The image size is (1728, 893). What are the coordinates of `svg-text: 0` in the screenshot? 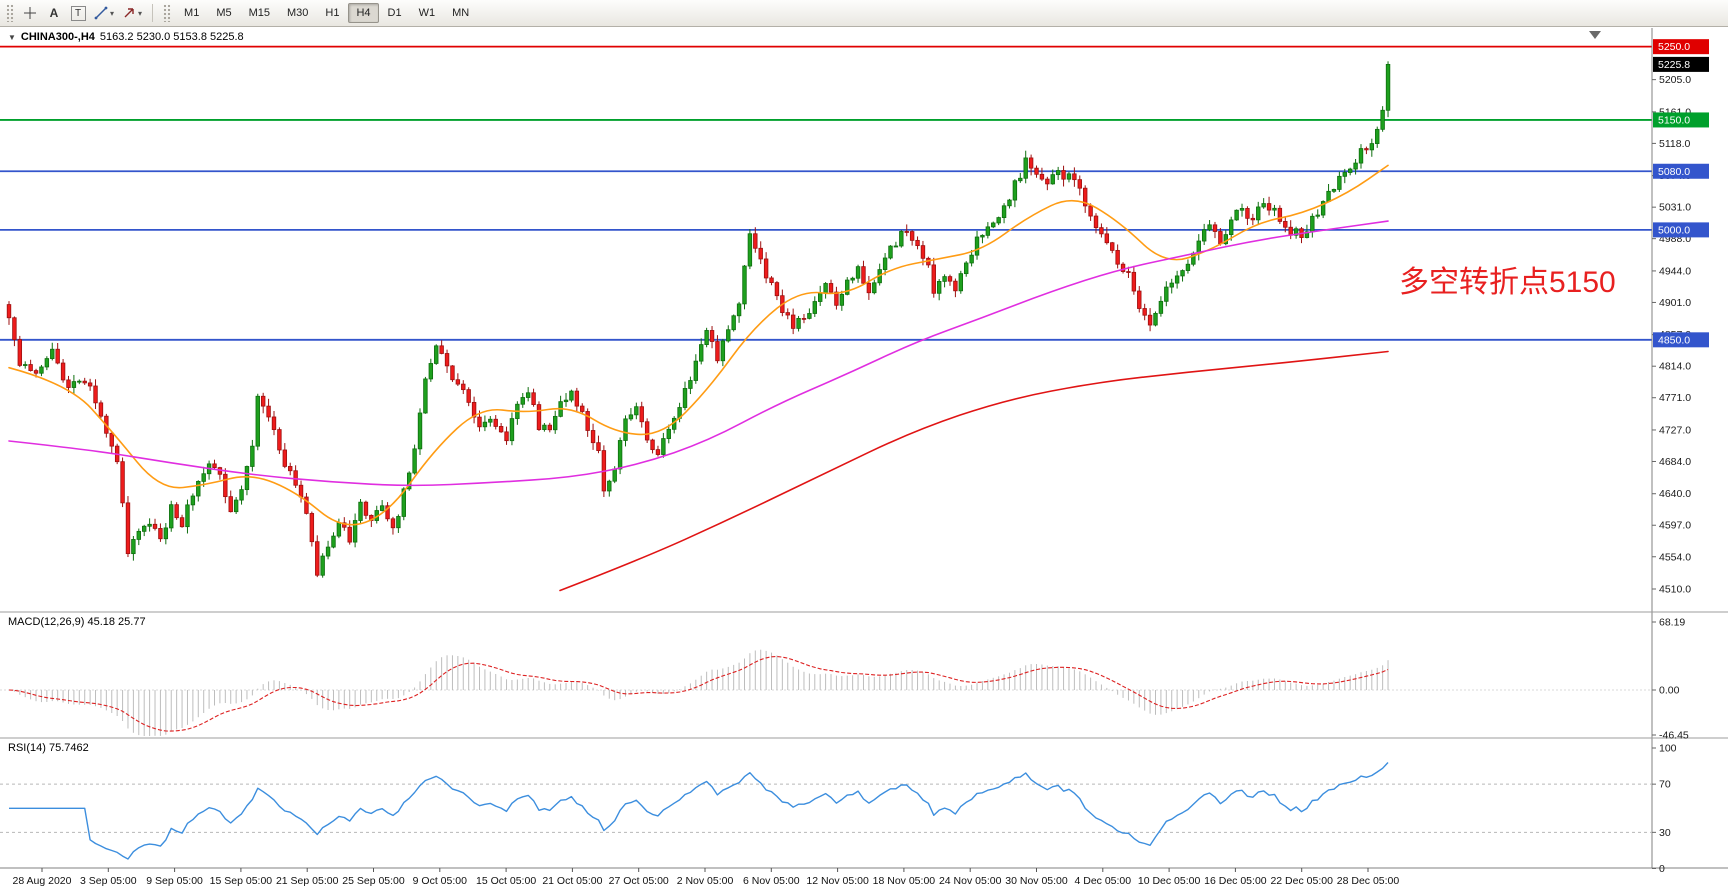 It's located at (1662, 869).